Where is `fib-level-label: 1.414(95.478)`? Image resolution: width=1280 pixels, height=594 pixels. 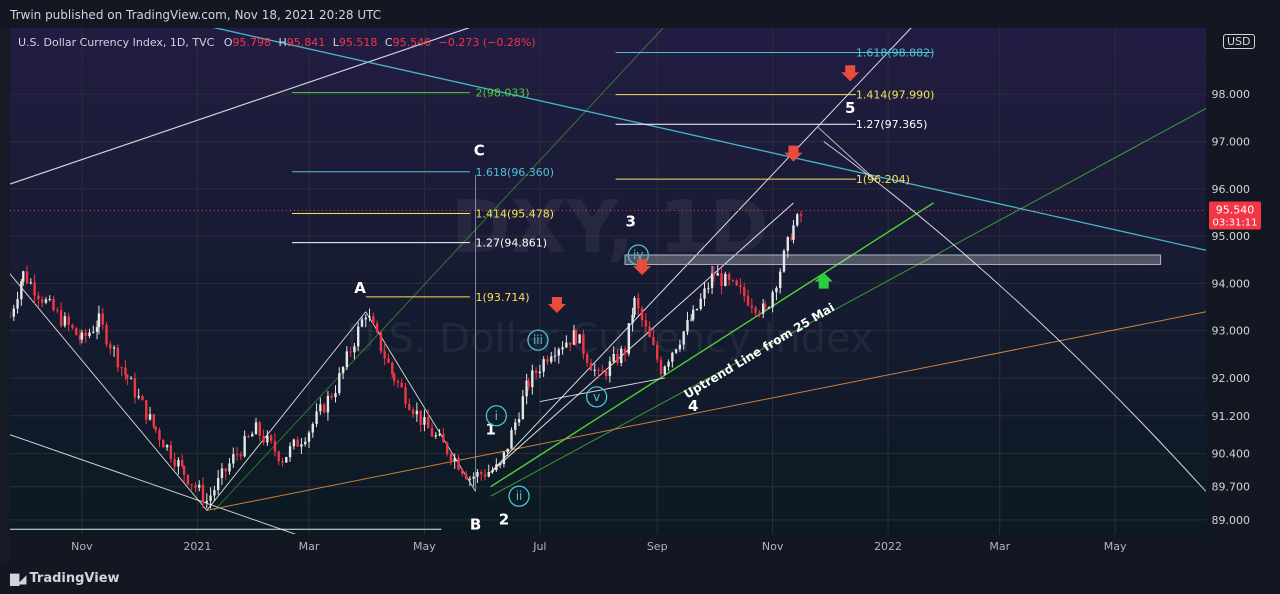
fib-level-label: 1.414(95.478) is located at coordinates (515, 213).